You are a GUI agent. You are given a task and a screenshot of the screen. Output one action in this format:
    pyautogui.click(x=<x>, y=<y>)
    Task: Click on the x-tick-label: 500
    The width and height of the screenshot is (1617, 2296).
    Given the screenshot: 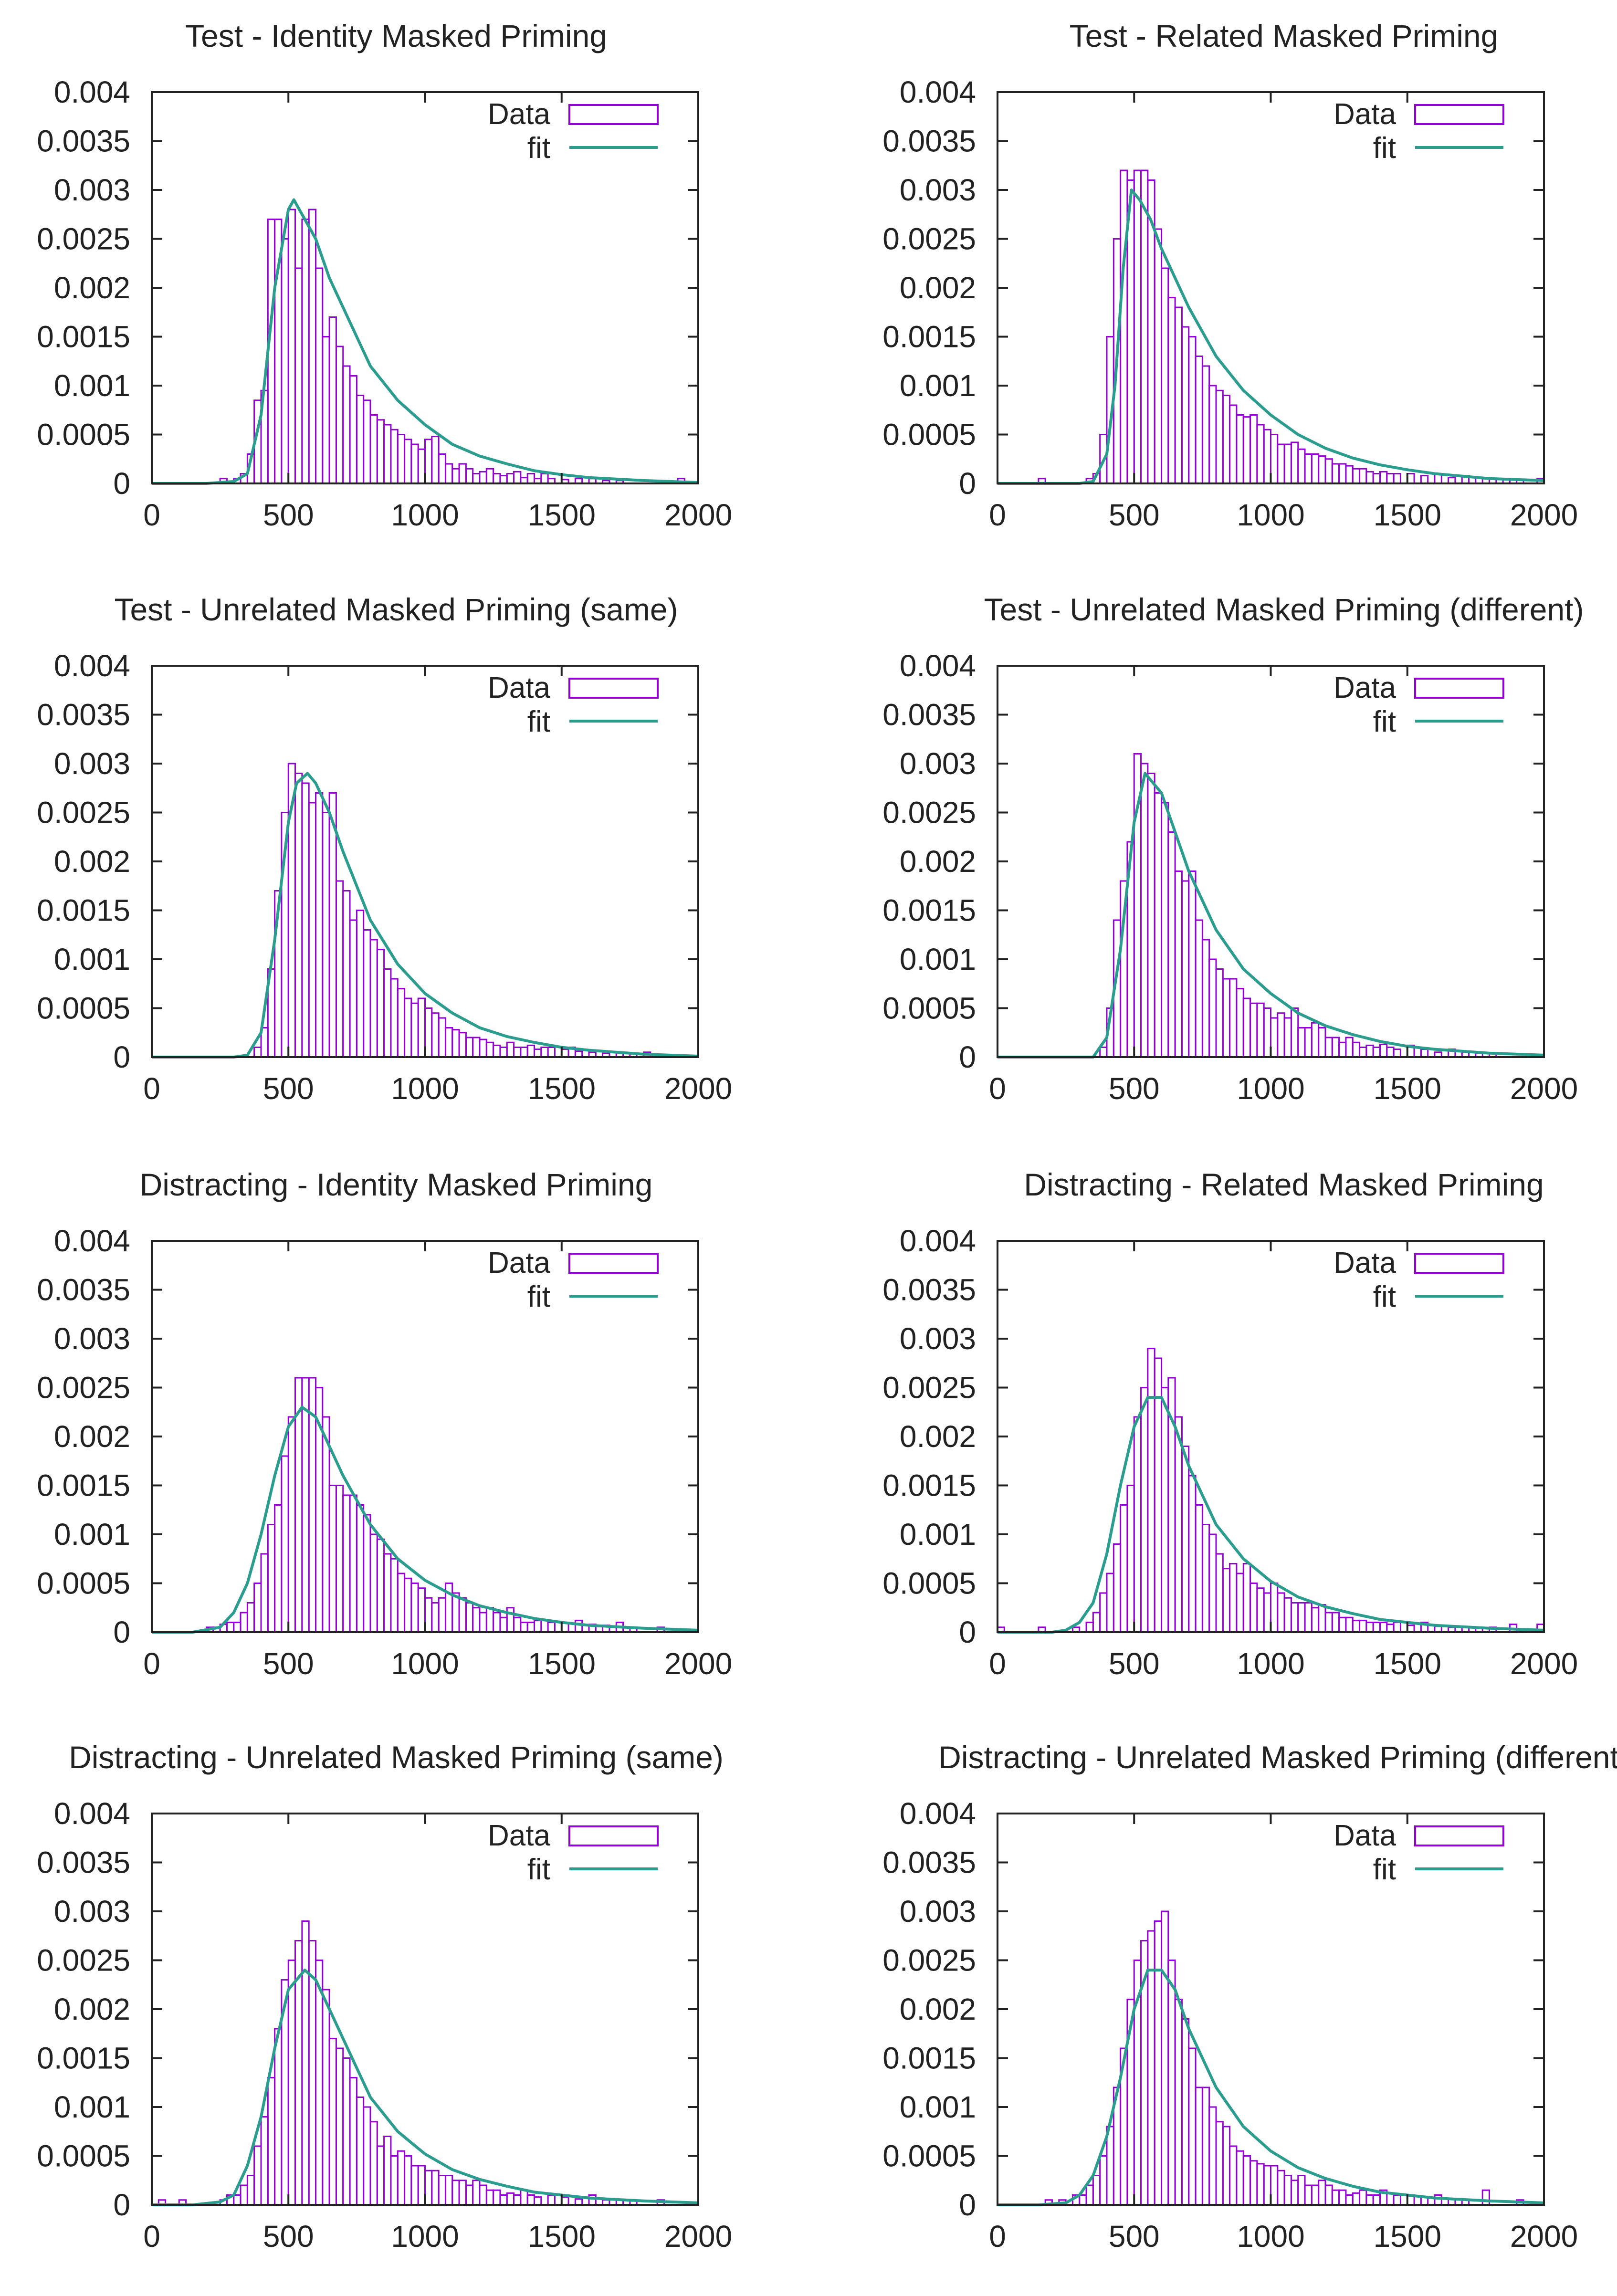 What is the action you would take?
    pyautogui.click(x=1135, y=2236)
    